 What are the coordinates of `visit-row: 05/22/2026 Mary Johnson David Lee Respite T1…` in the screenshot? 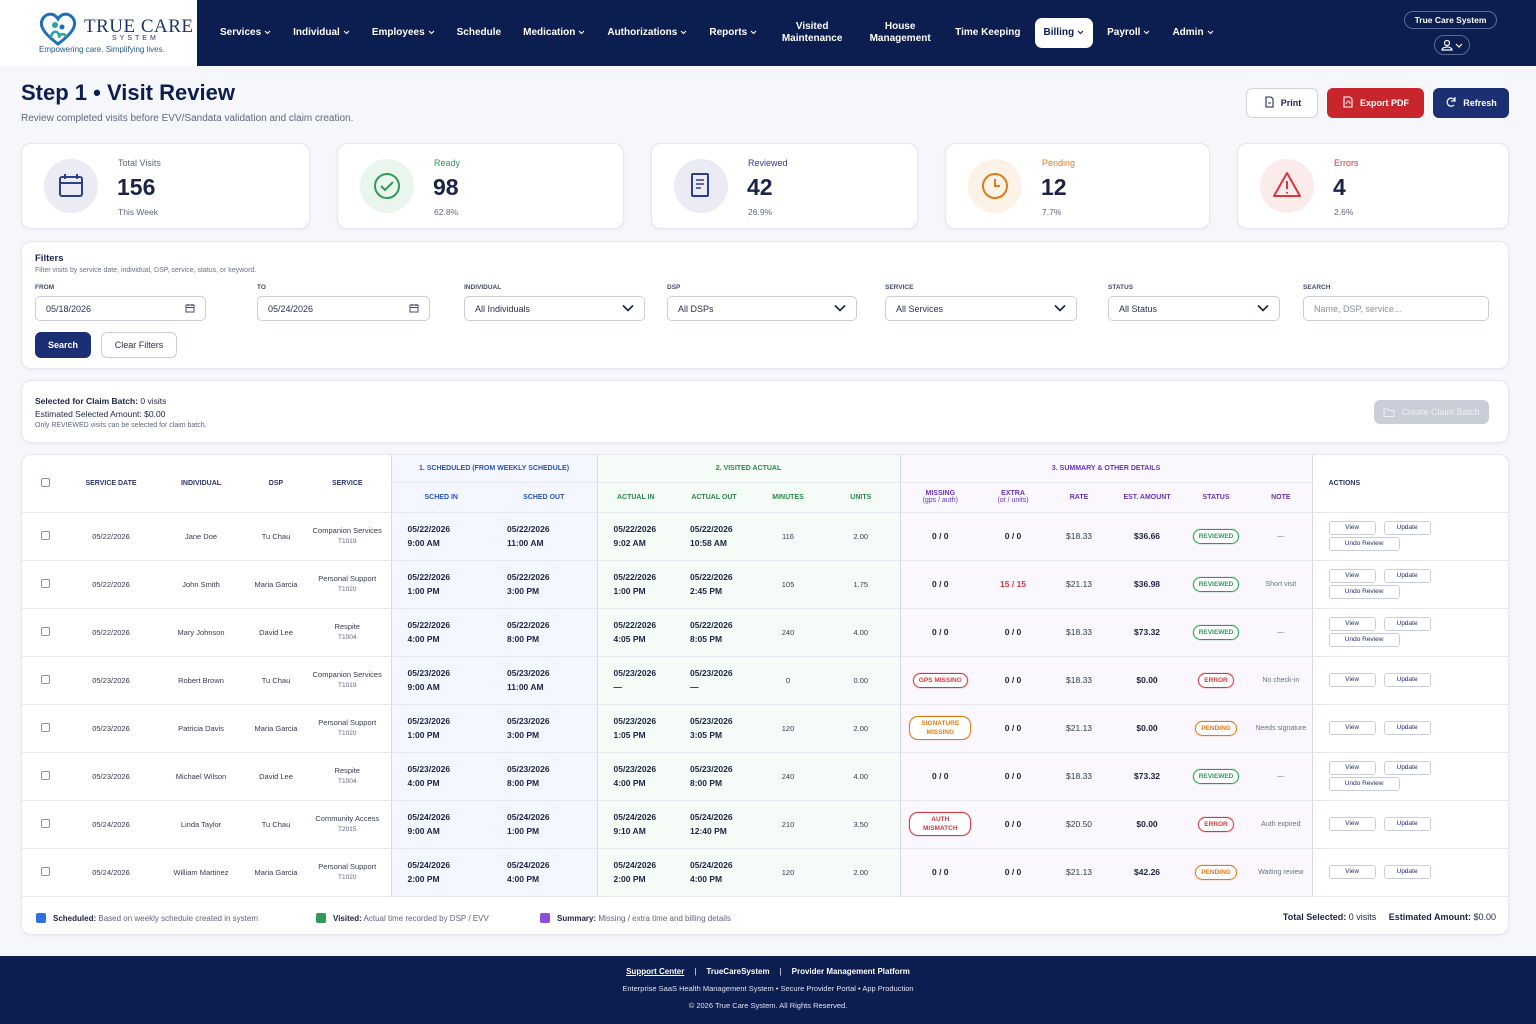 It's located at (765, 632).